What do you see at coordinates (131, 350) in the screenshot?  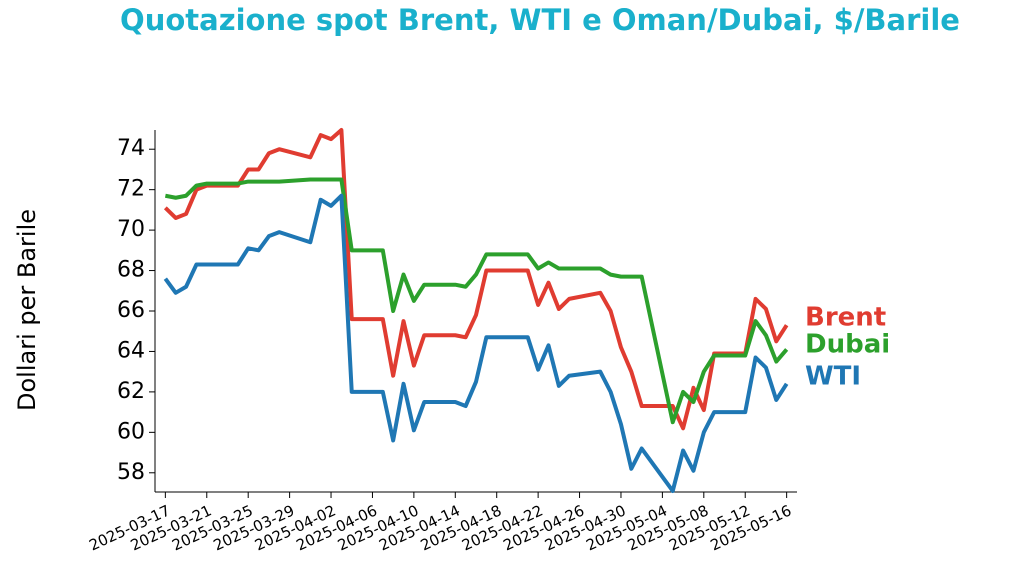 I see `y-tick-label: 64` at bounding box center [131, 350].